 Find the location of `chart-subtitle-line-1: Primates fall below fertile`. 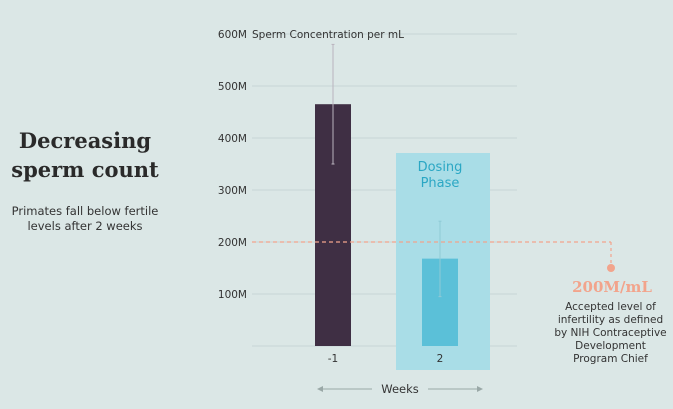

chart-subtitle-line-1: Primates fall below fertile is located at coordinates (85, 211).